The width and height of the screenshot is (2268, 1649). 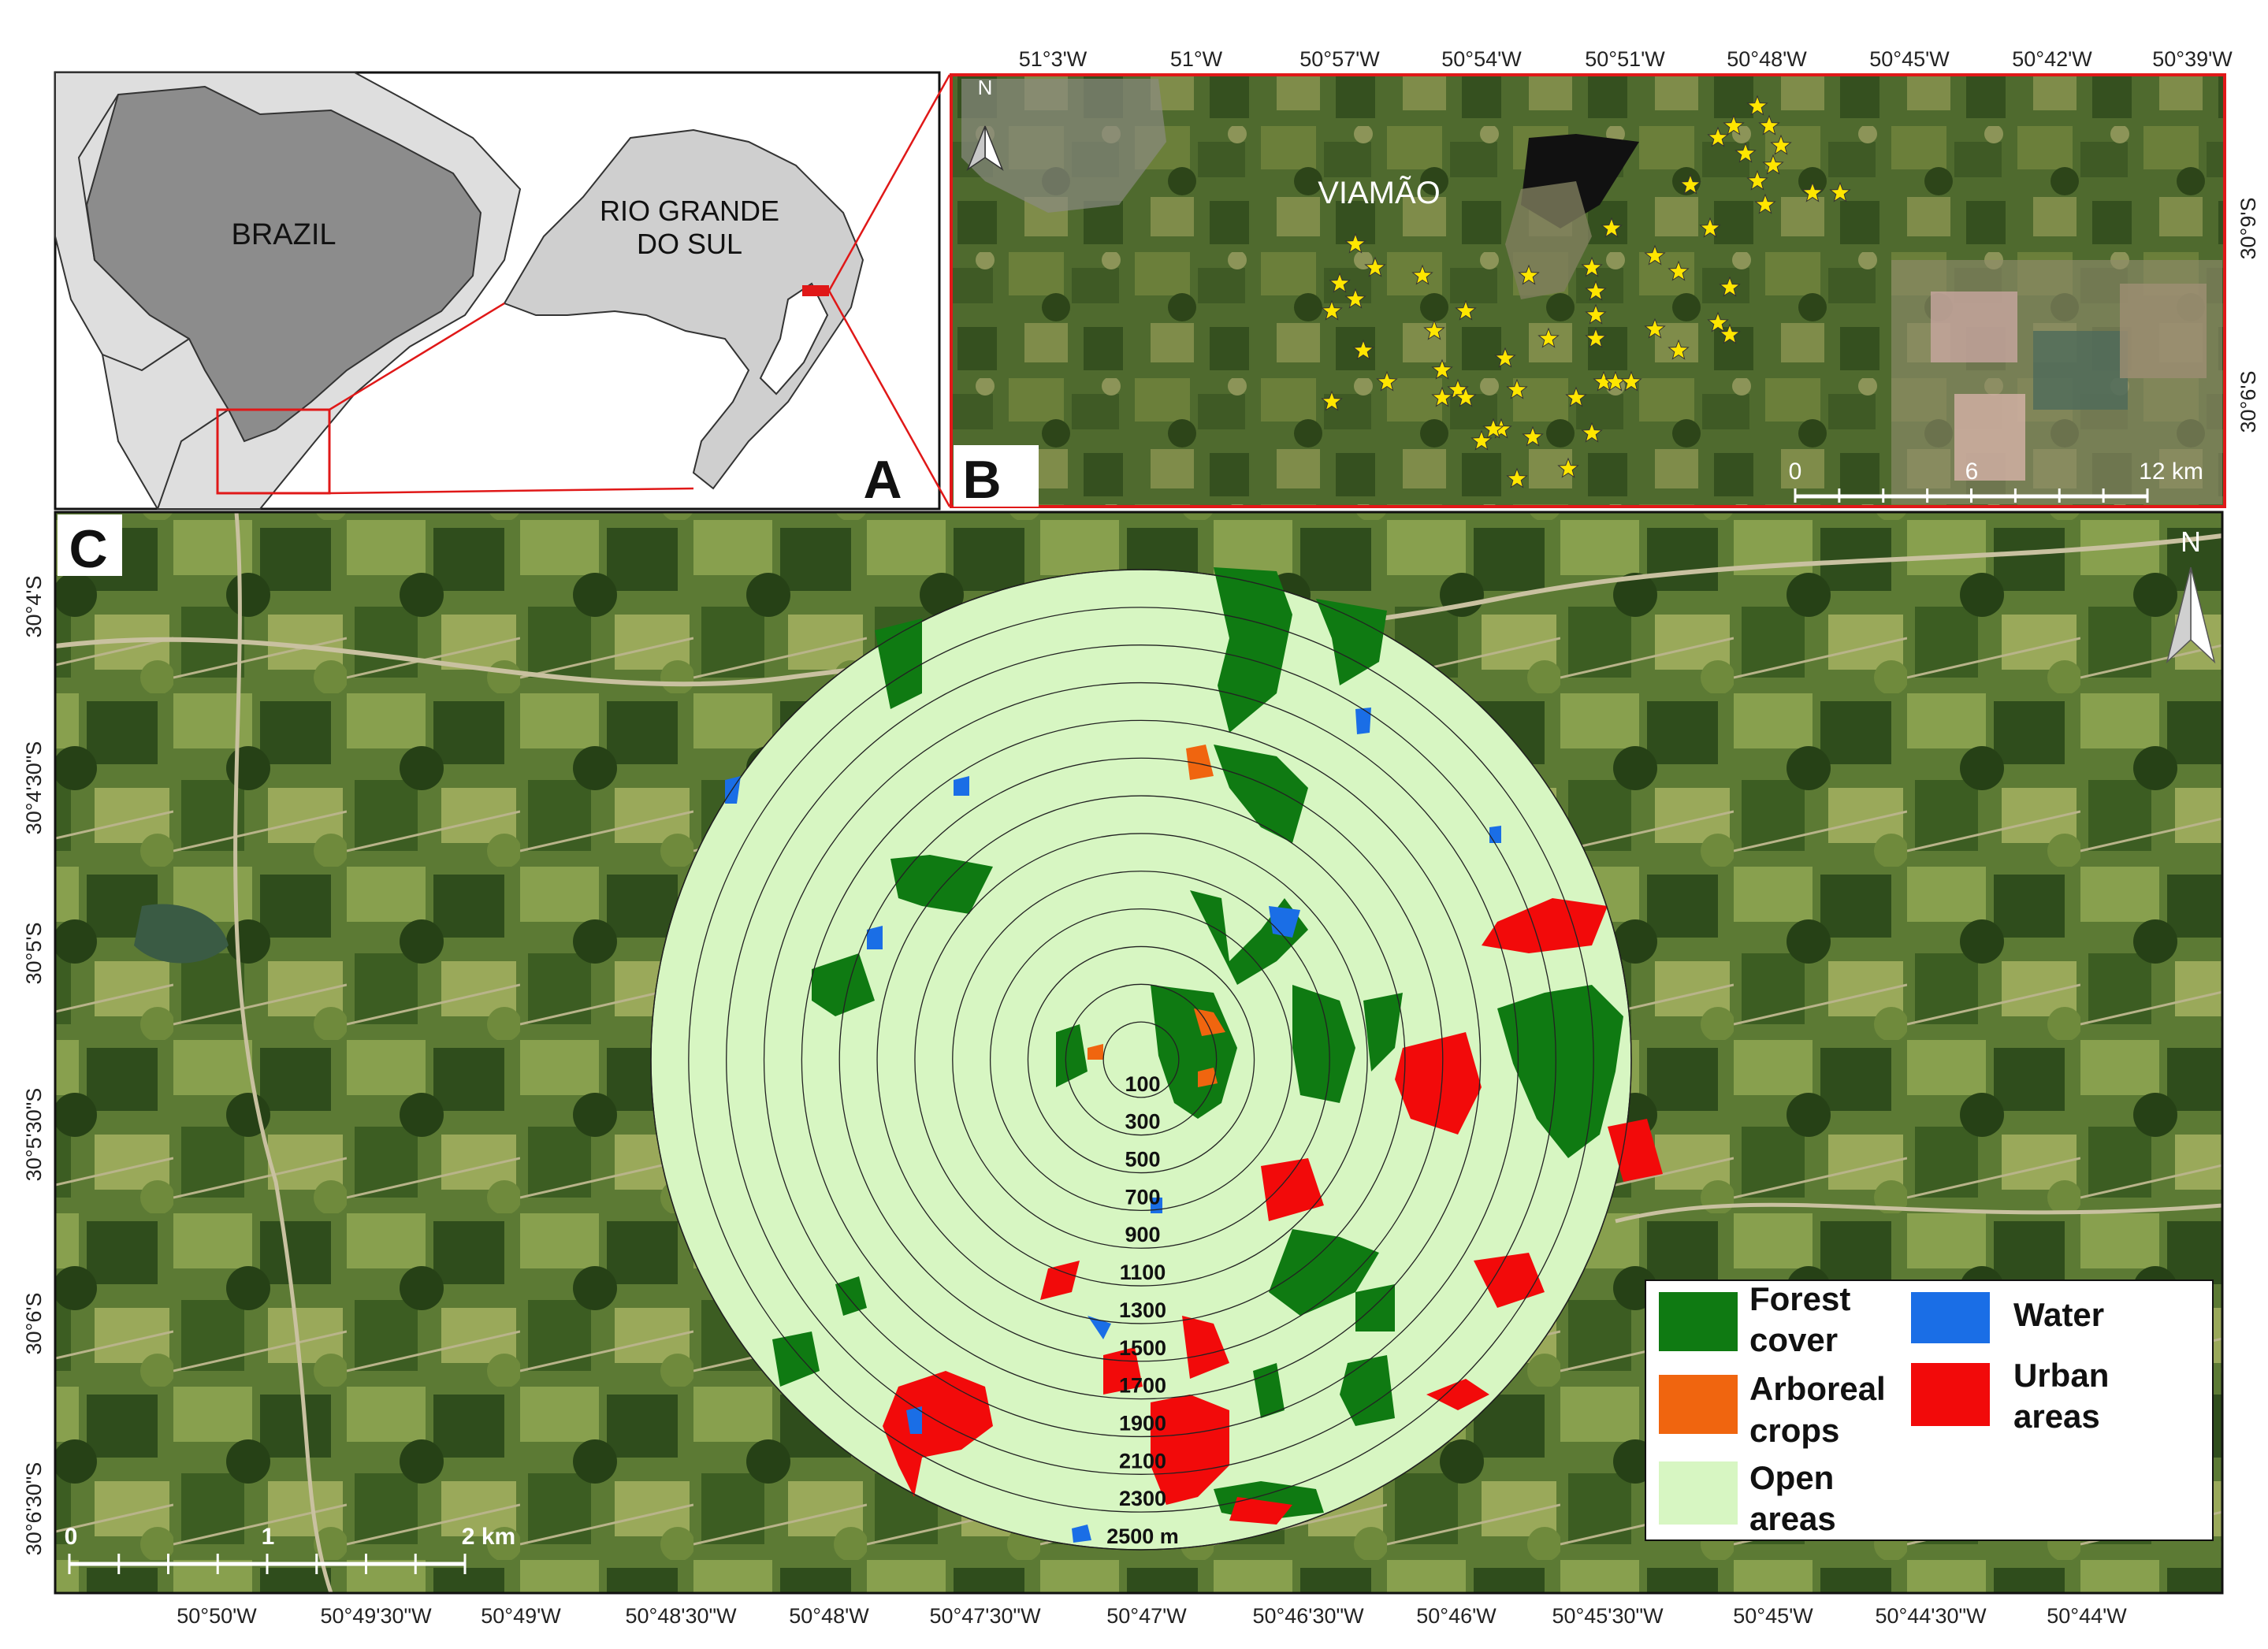 What do you see at coordinates (1931, 1616) in the screenshot?
I see `c-bottom-tick-11: 50°44'30"W` at bounding box center [1931, 1616].